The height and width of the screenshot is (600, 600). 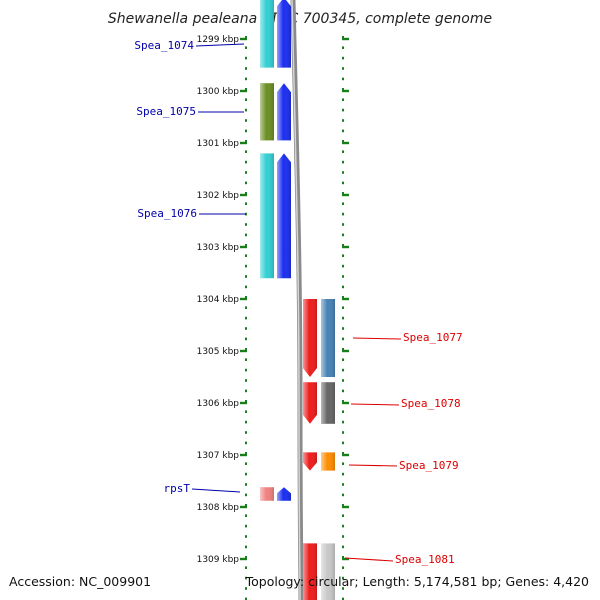 What do you see at coordinates (218, 196) in the screenshot?
I see `tick-label: 1302 kbp` at bounding box center [218, 196].